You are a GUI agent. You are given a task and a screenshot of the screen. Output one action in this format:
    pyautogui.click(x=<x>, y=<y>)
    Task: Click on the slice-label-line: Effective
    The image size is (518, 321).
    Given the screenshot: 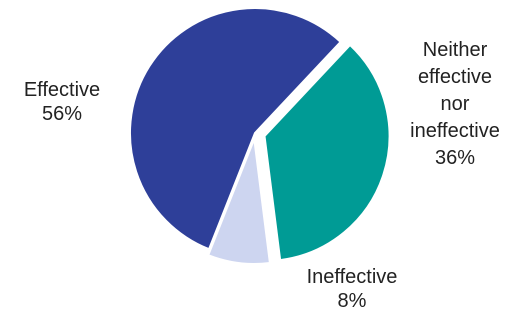 What is the action you would take?
    pyautogui.click(x=62, y=90)
    